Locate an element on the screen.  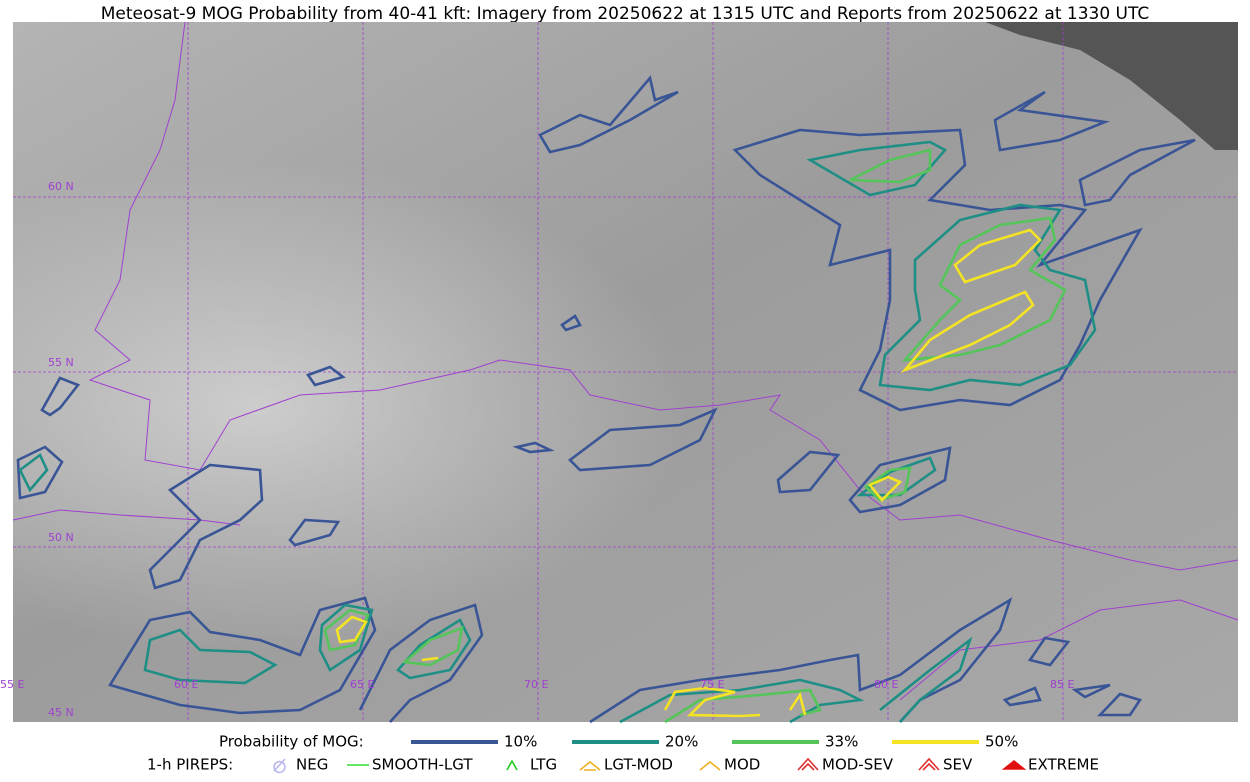
legend-label: MOD is located at coordinates (742, 765).